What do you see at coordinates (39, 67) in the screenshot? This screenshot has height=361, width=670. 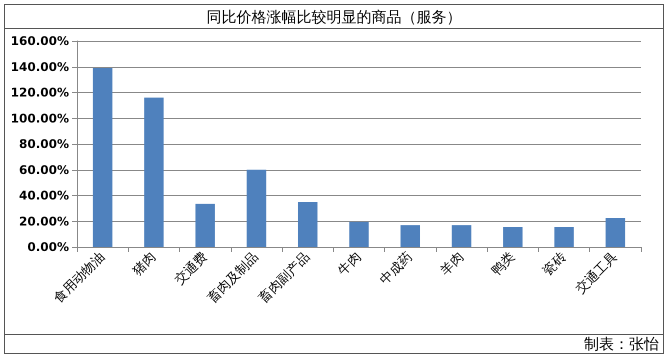 I see `y-tick-label: 140.00%` at bounding box center [39, 67].